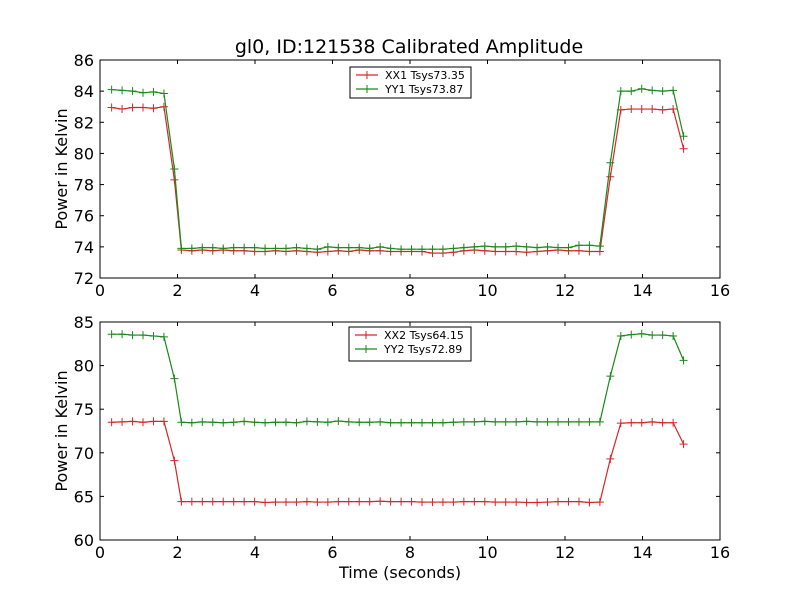 This screenshot has height=600, width=800. What do you see at coordinates (332, 290) in the screenshot?
I see `x-tick-label: 6` at bounding box center [332, 290].